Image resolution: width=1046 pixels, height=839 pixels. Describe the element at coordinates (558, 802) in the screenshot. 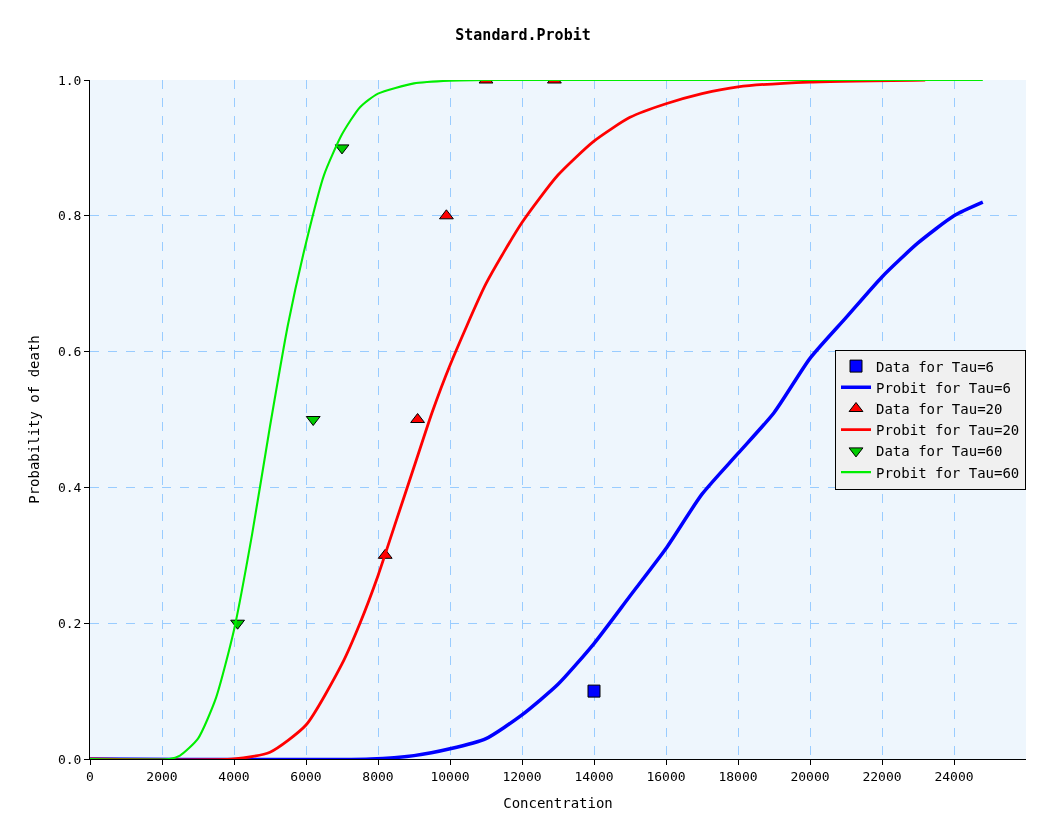

I see `x-axis-title: Concentration` at that location.